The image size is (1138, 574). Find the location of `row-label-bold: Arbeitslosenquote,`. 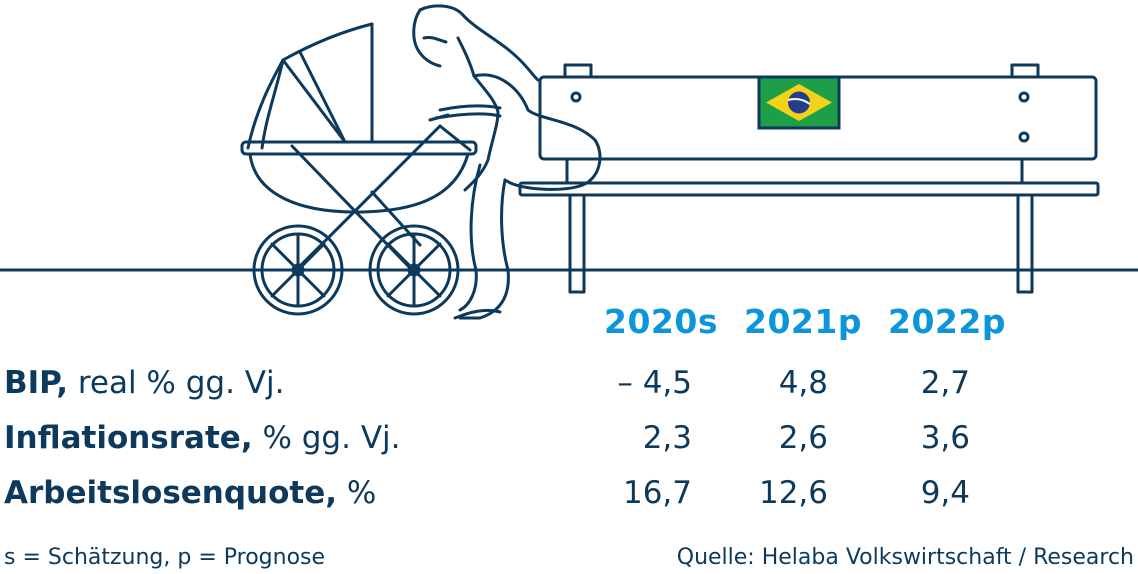

row-label-bold: Arbeitslosenquote, is located at coordinates (171, 493).